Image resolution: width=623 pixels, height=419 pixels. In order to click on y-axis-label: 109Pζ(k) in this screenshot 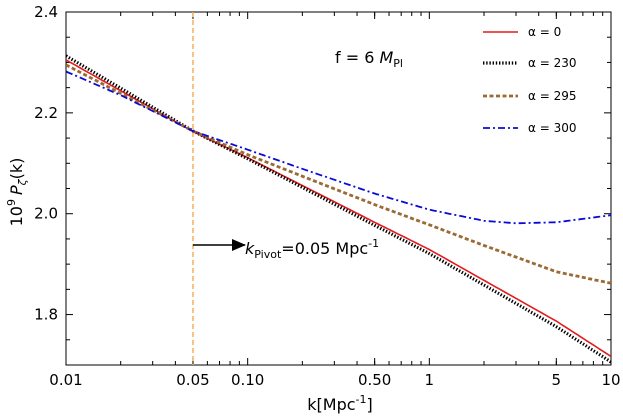, I will do `click(17, 192)`.